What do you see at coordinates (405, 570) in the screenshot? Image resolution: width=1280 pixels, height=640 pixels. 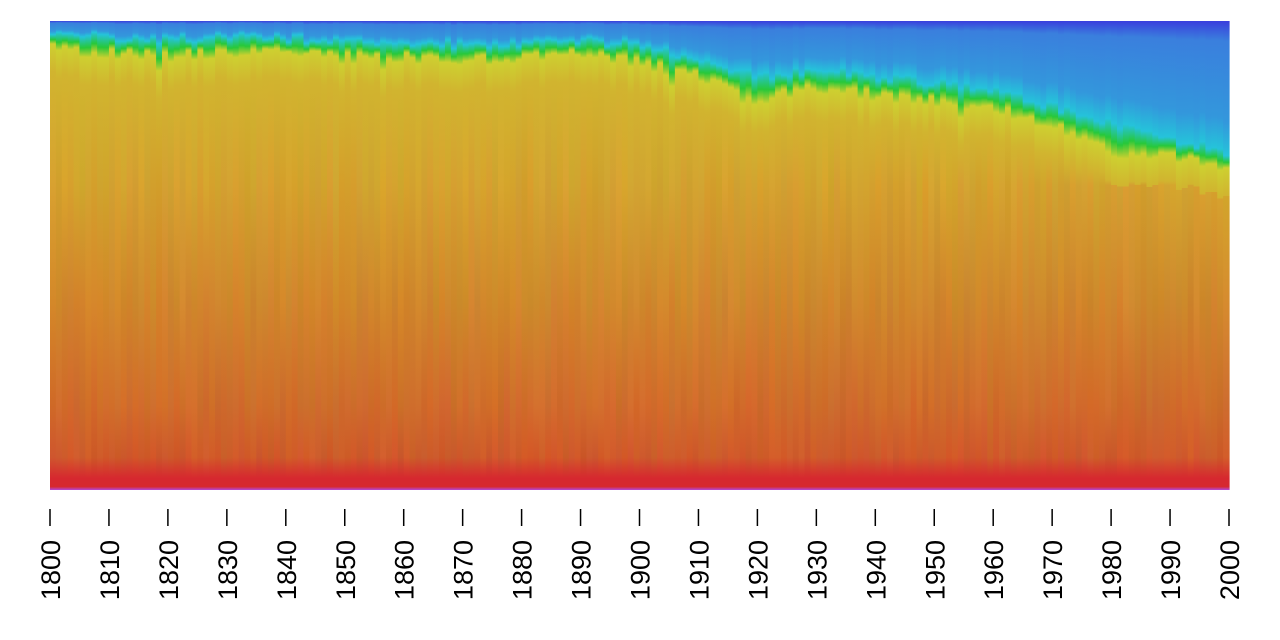 I see `x-tick-label: 1860` at bounding box center [405, 570].